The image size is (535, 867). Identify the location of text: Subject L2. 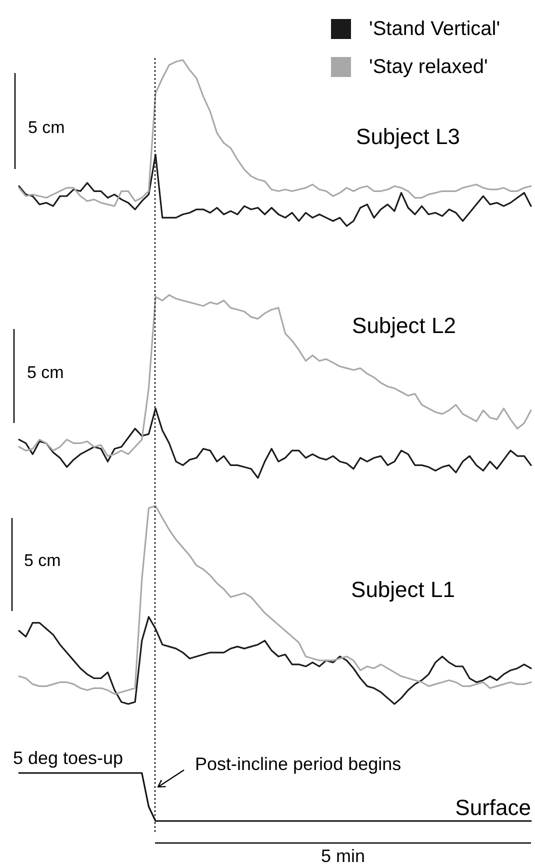
(404, 325).